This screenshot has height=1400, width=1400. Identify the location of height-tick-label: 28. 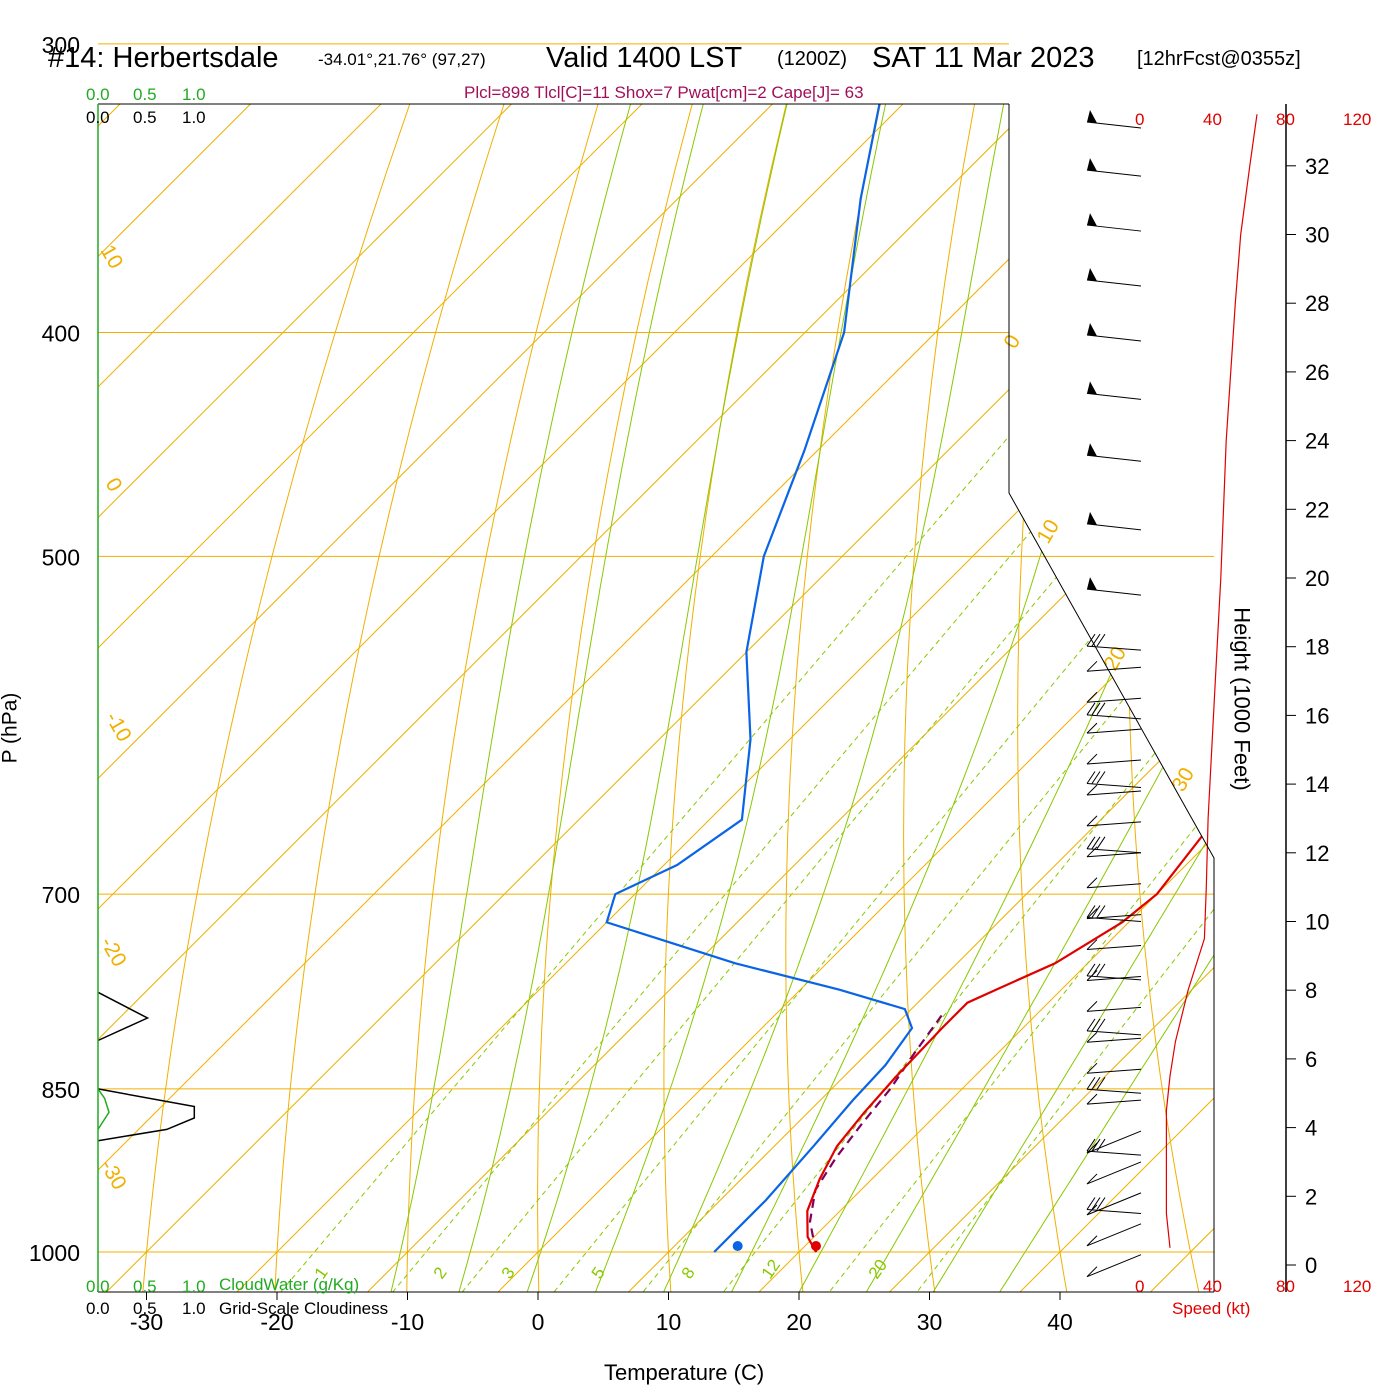
(1317, 303).